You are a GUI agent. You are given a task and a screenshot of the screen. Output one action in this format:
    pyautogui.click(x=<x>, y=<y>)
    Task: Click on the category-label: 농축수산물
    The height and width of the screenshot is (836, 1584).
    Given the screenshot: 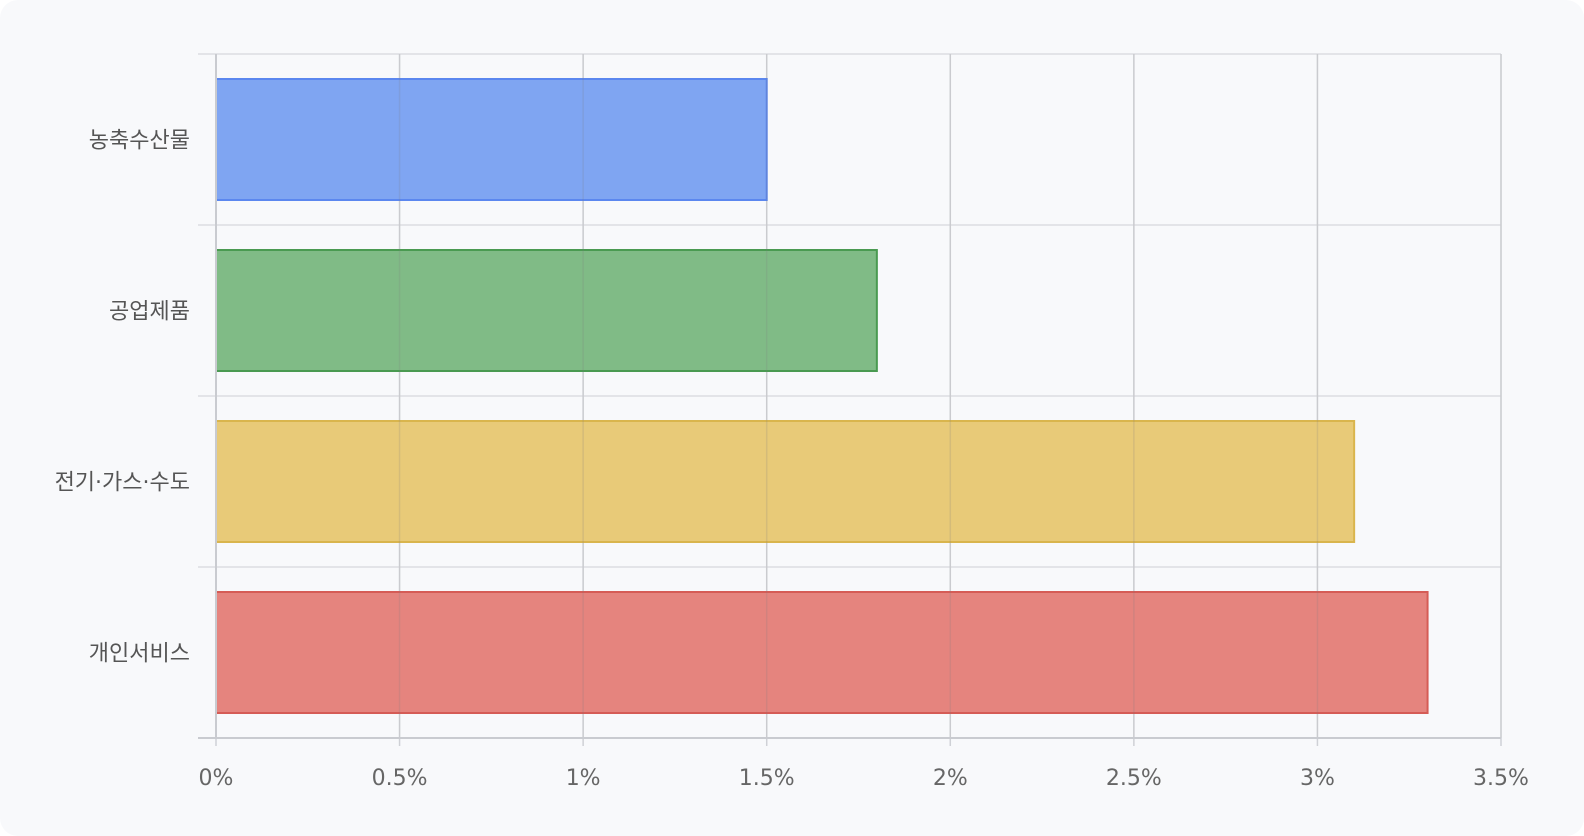 What is the action you would take?
    pyautogui.click(x=139, y=141)
    